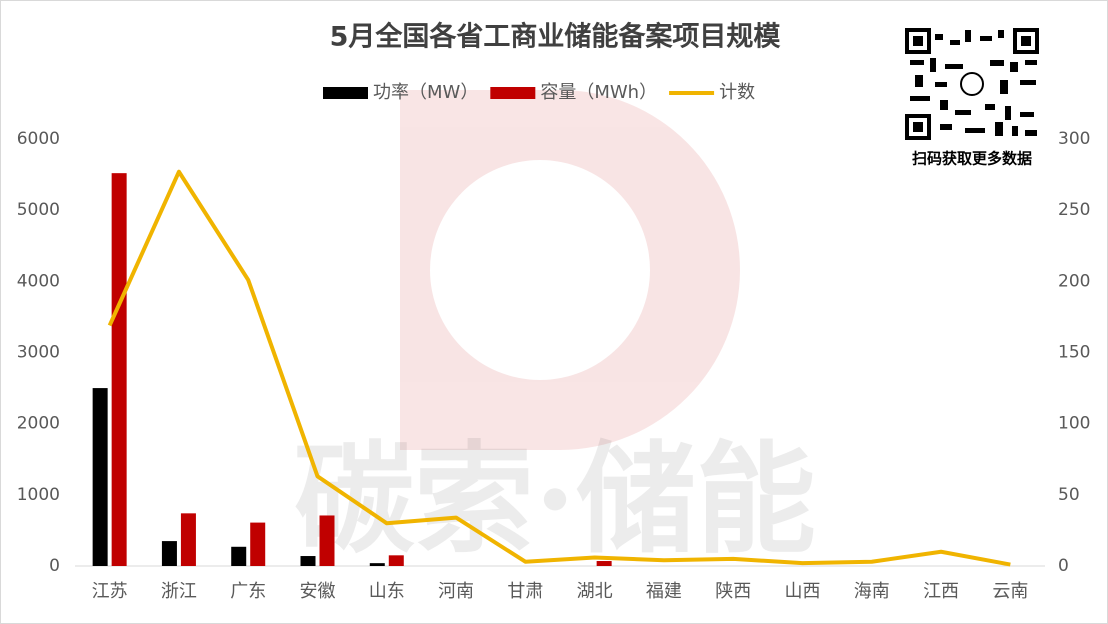  Describe the element at coordinates (803, 591) in the screenshot. I see `x-tick-label: 山西` at that location.